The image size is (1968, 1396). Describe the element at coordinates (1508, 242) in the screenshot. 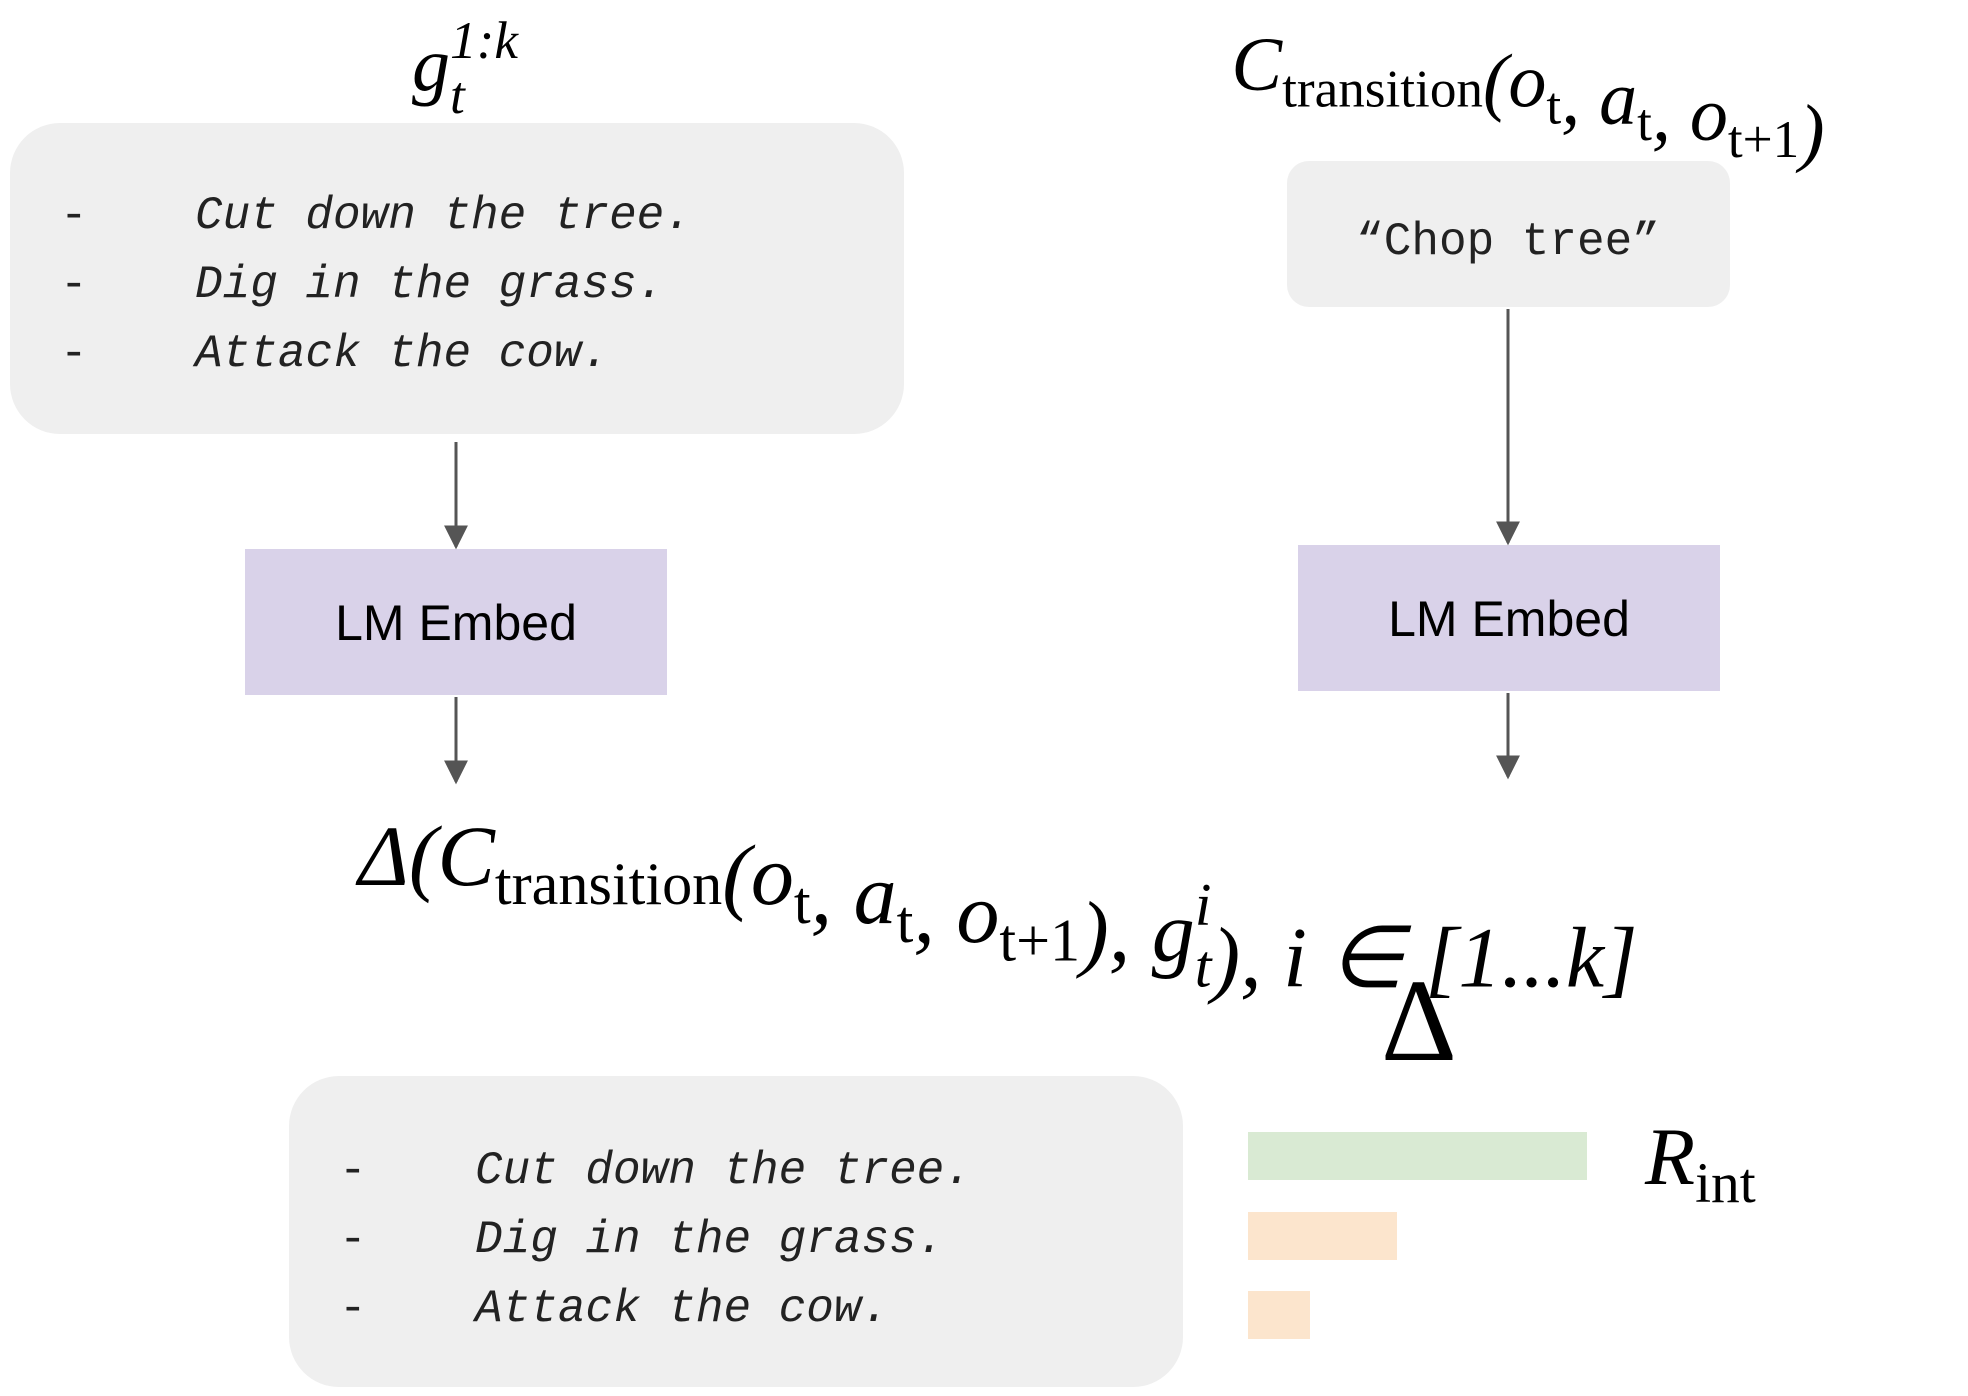

I see `caption-text: “Chop tree”` at that location.